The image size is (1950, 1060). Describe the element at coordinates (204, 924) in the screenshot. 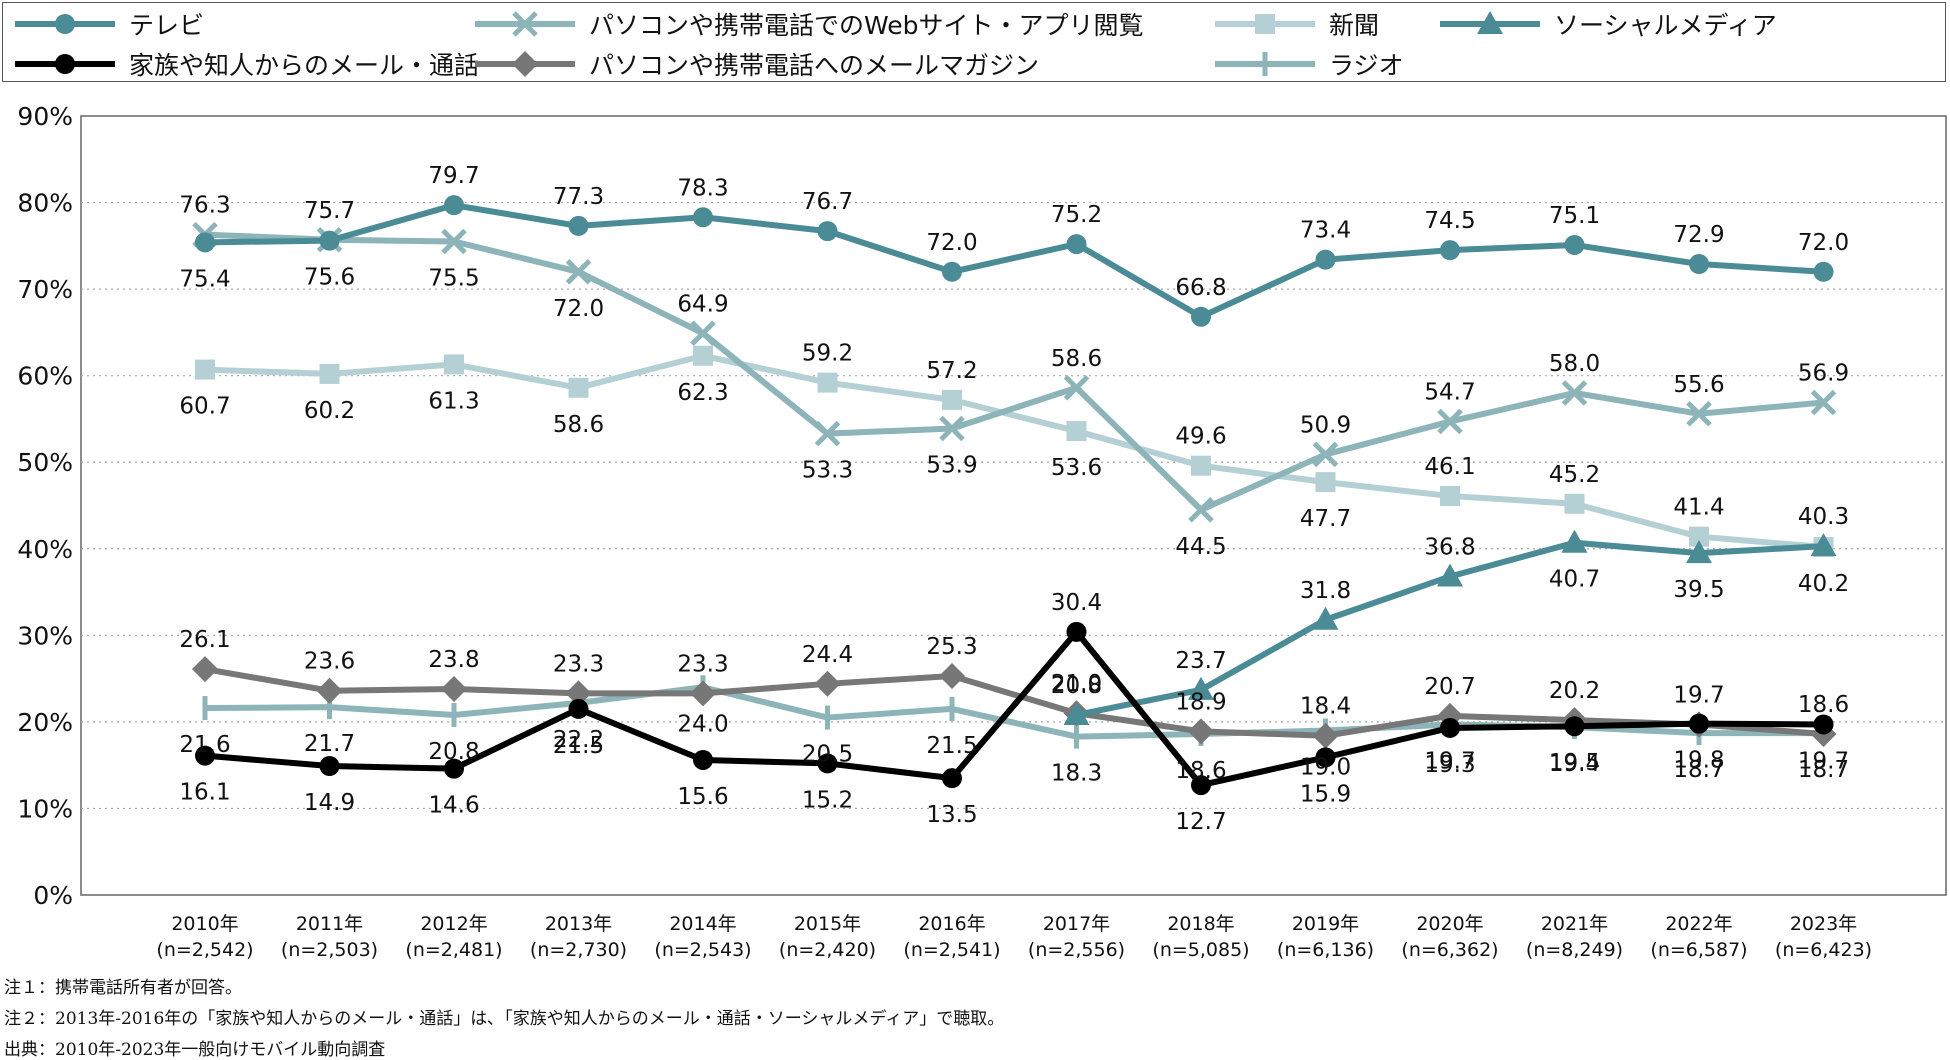

I see `x-tick-label: 2010年` at that location.